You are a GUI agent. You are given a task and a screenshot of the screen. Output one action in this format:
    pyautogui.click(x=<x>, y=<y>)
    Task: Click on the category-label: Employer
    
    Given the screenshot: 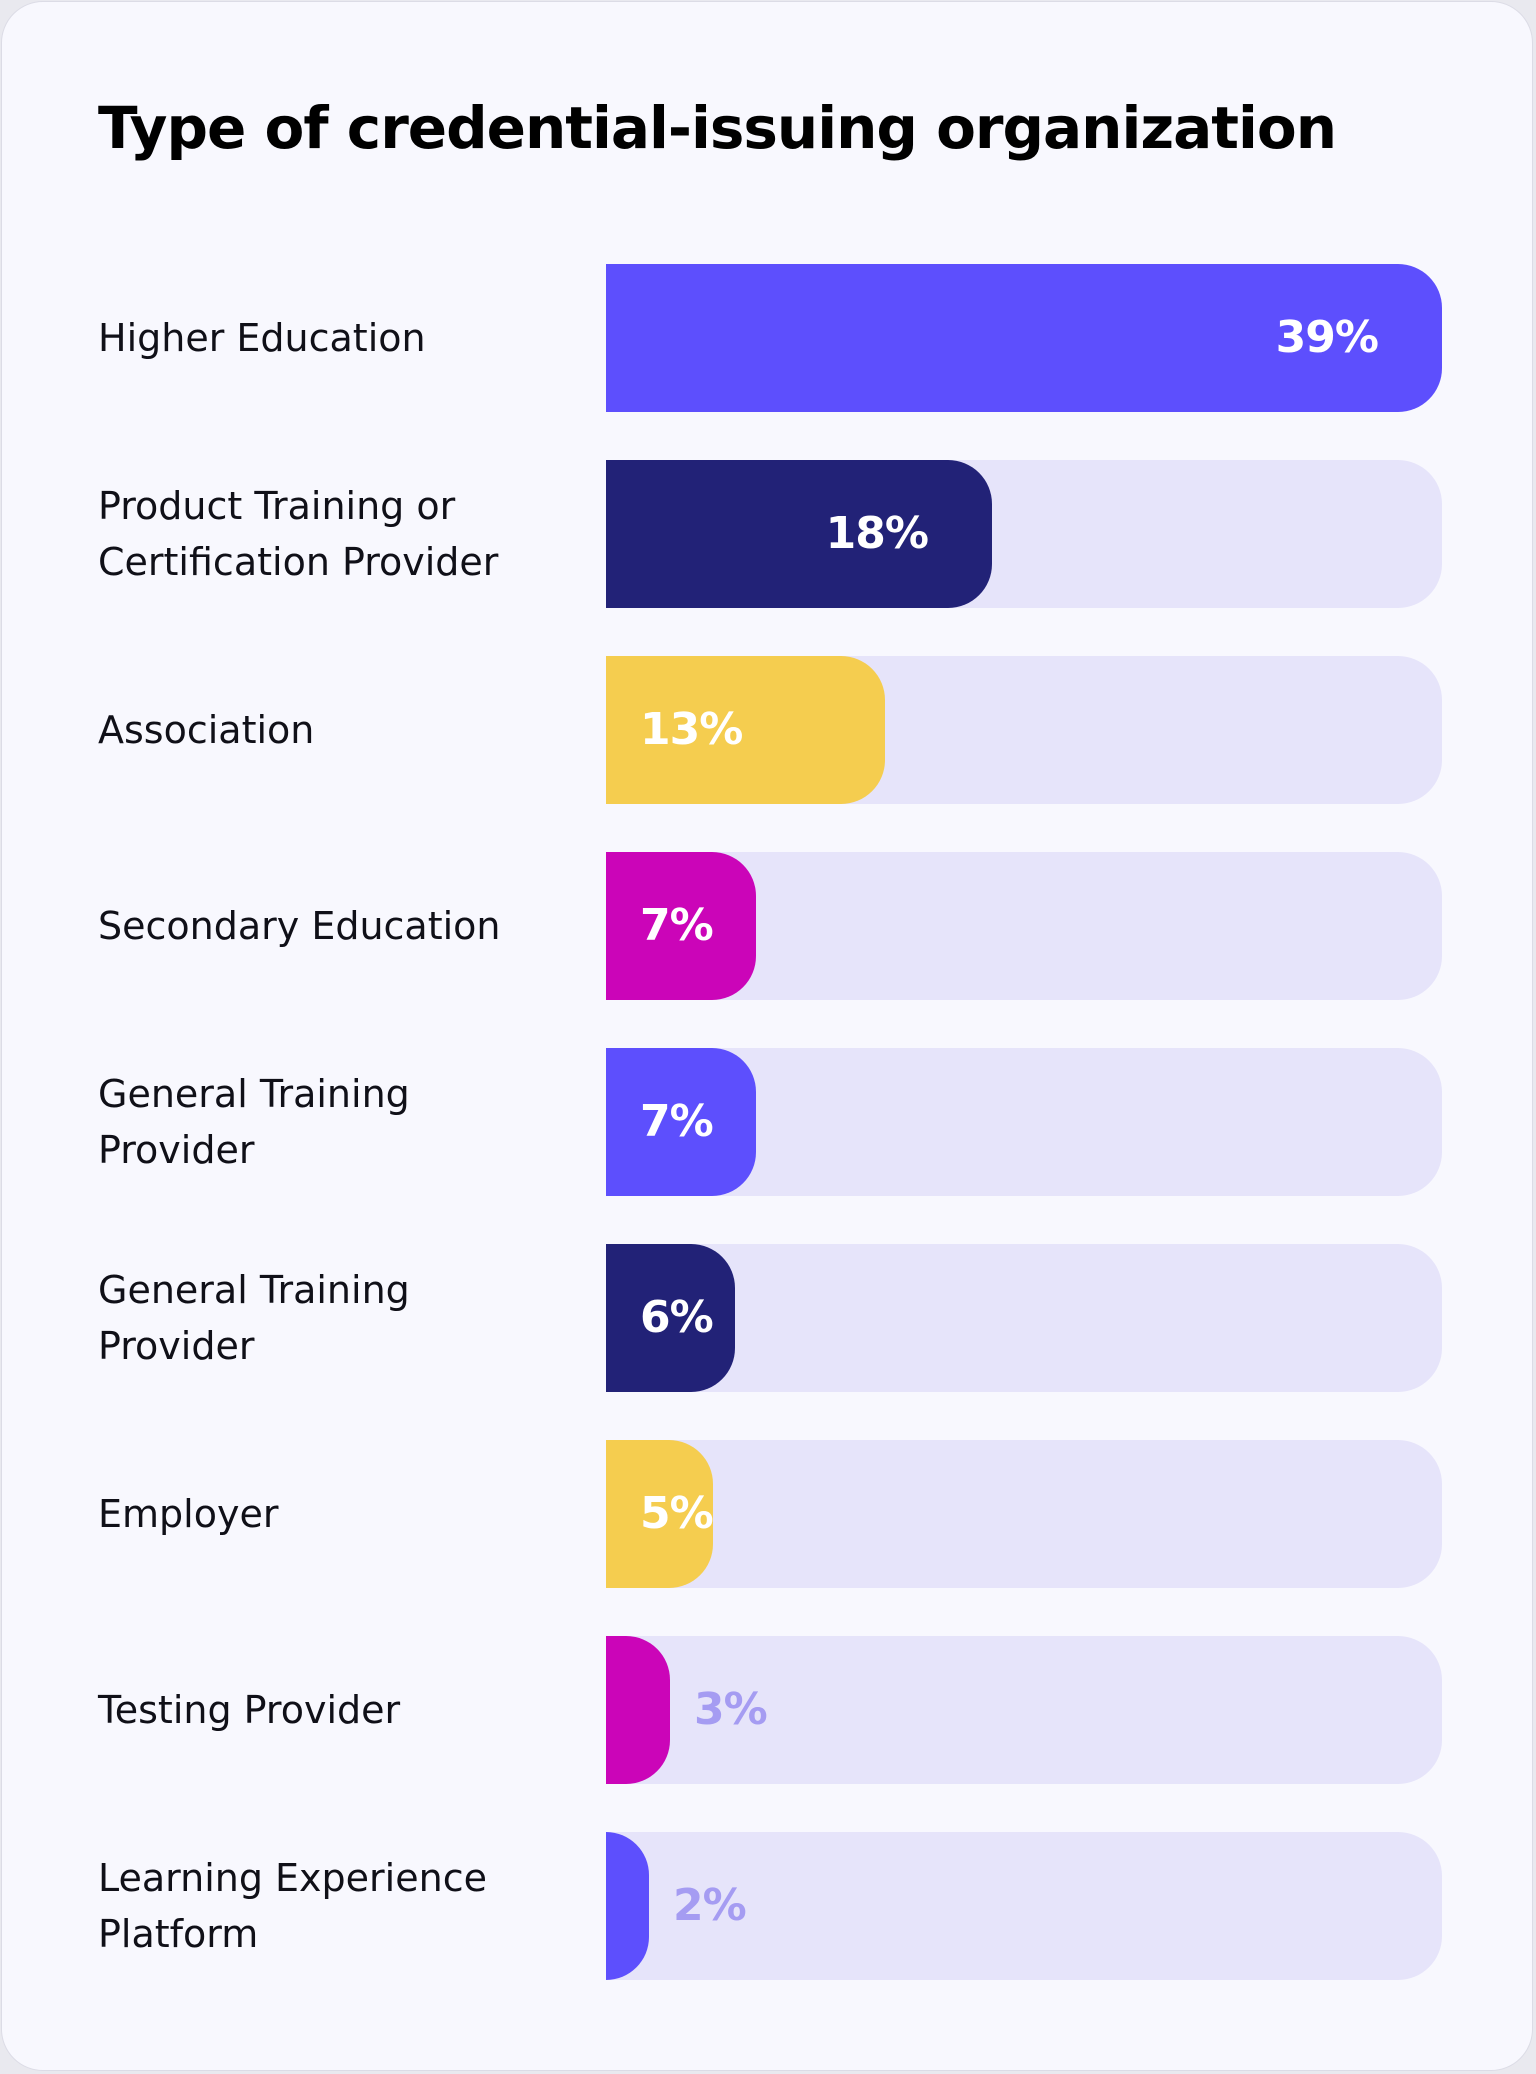 What is the action you would take?
    pyautogui.click(x=188, y=1514)
    